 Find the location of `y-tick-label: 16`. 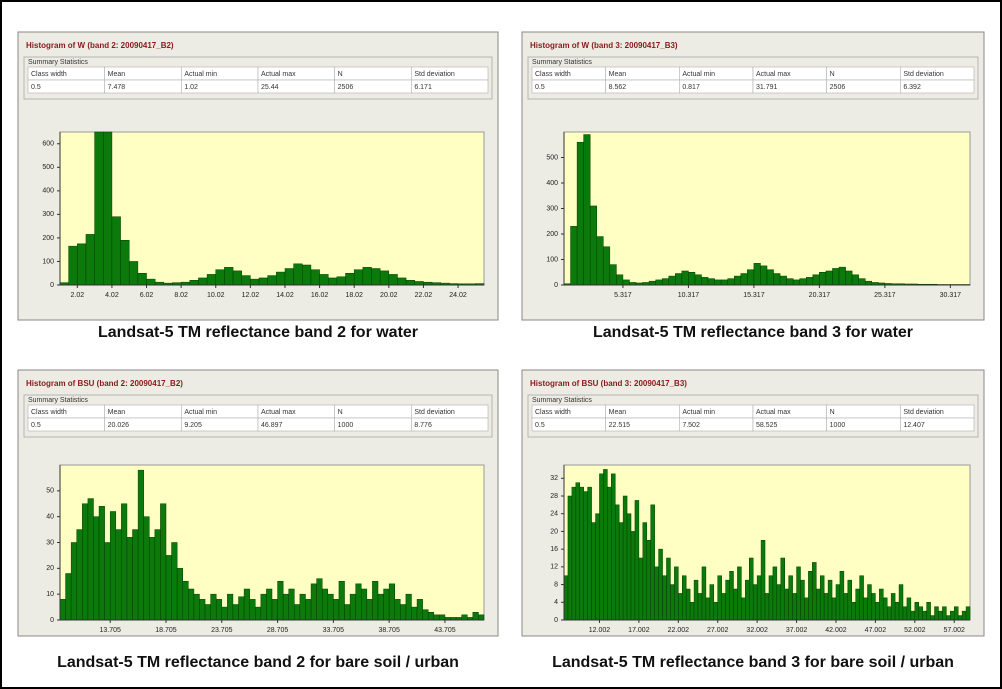

y-tick-label: 16 is located at coordinates (554, 549).